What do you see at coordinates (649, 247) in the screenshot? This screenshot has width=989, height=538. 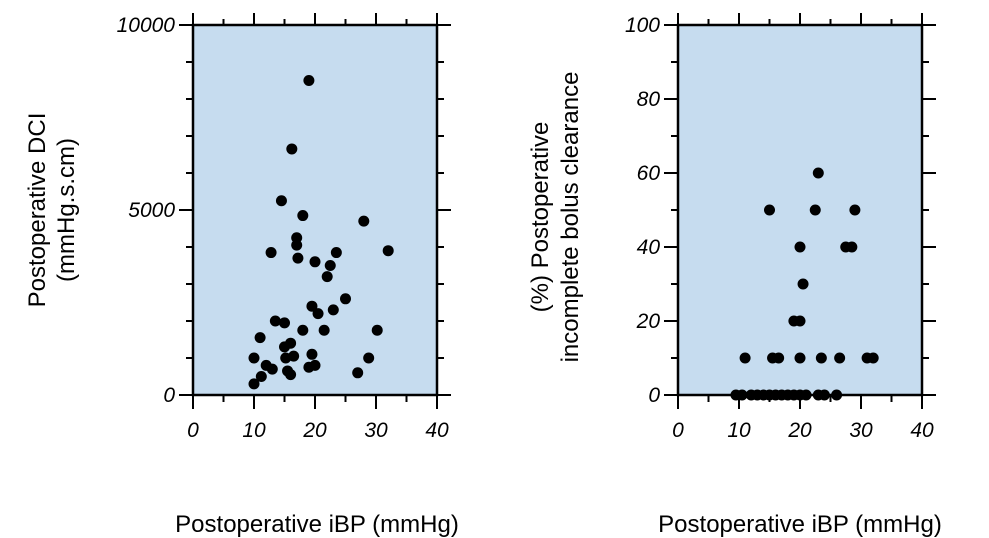 I see `y-tick-label: 40` at bounding box center [649, 247].